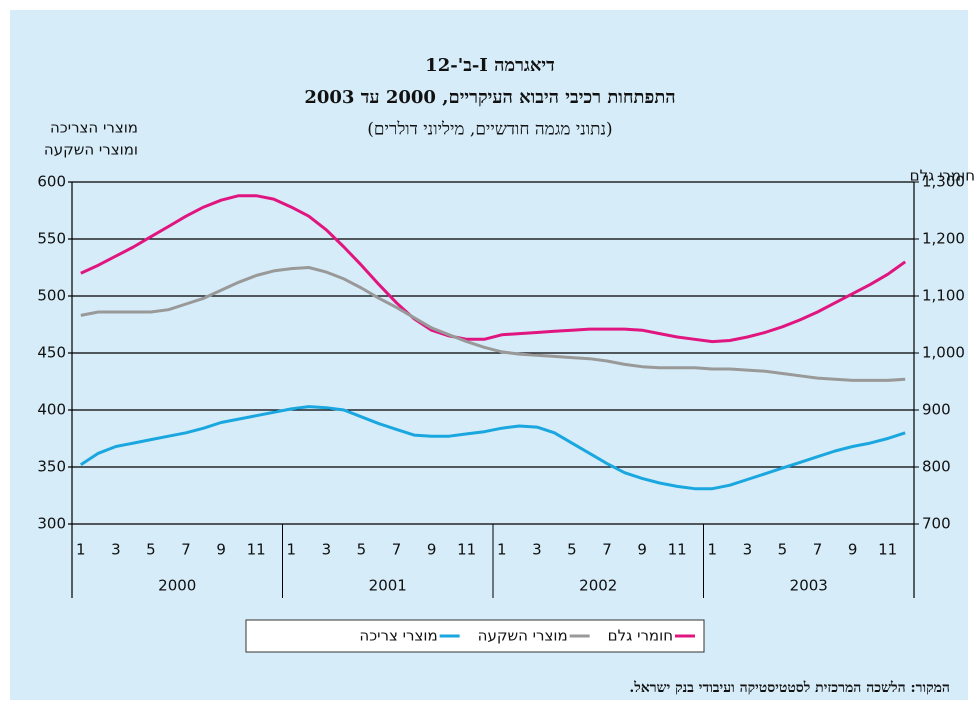  What do you see at coordinates (475, 636) in the screenshot?
I see `legend` at bounding box center [475, 636].